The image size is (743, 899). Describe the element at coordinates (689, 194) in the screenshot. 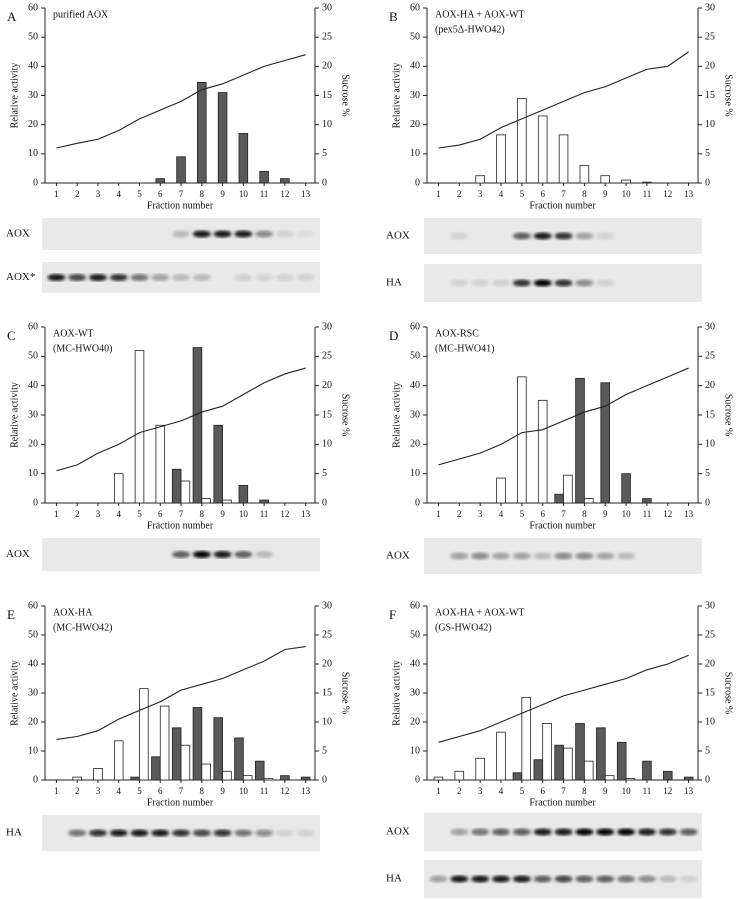

I see `x-tick-label: 13` at that location.